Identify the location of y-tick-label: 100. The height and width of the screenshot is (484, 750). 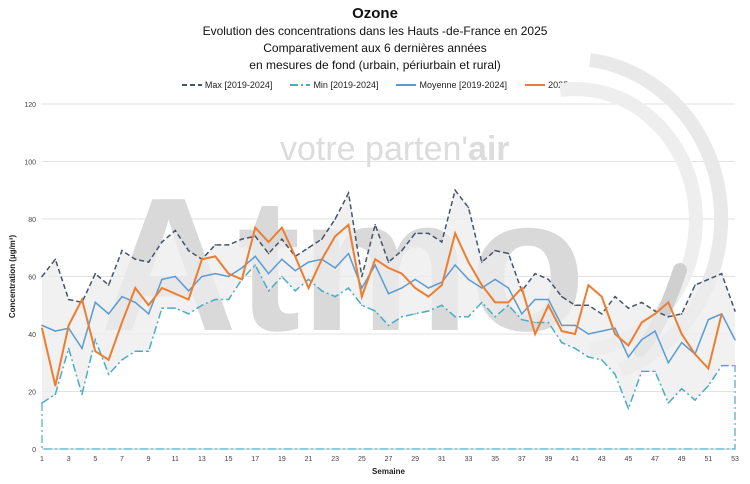
(30, 163).